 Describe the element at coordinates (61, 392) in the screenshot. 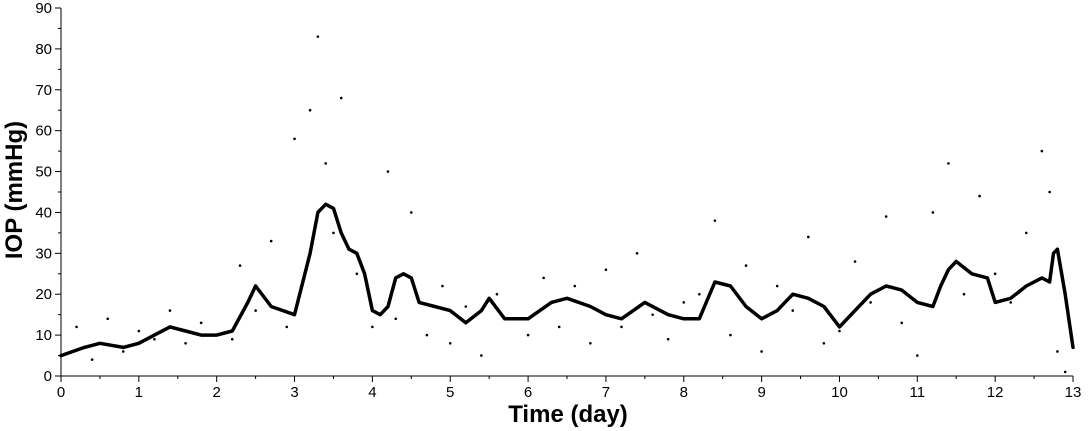

I see `x-tick-label: 0` at that location.